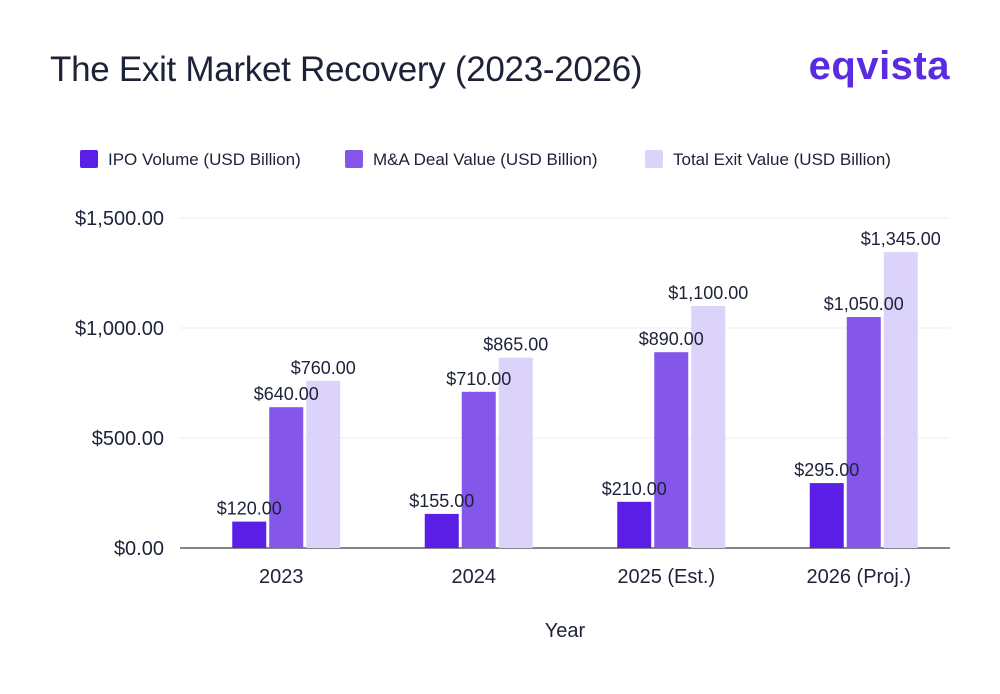 The height and width of the screenshot is (694, 1000). What do you see at coordinates (139, 549) in the screenshot?
I see `y-tick-label: $0.00` at bounding box center [139, 549].